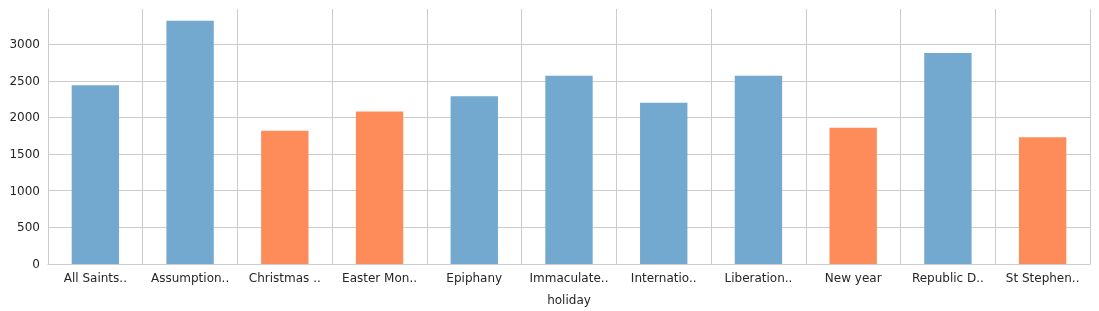 The image size is (1099, 311). I want to click on x-tick-label: Easter Mon.., so click(380, 278).